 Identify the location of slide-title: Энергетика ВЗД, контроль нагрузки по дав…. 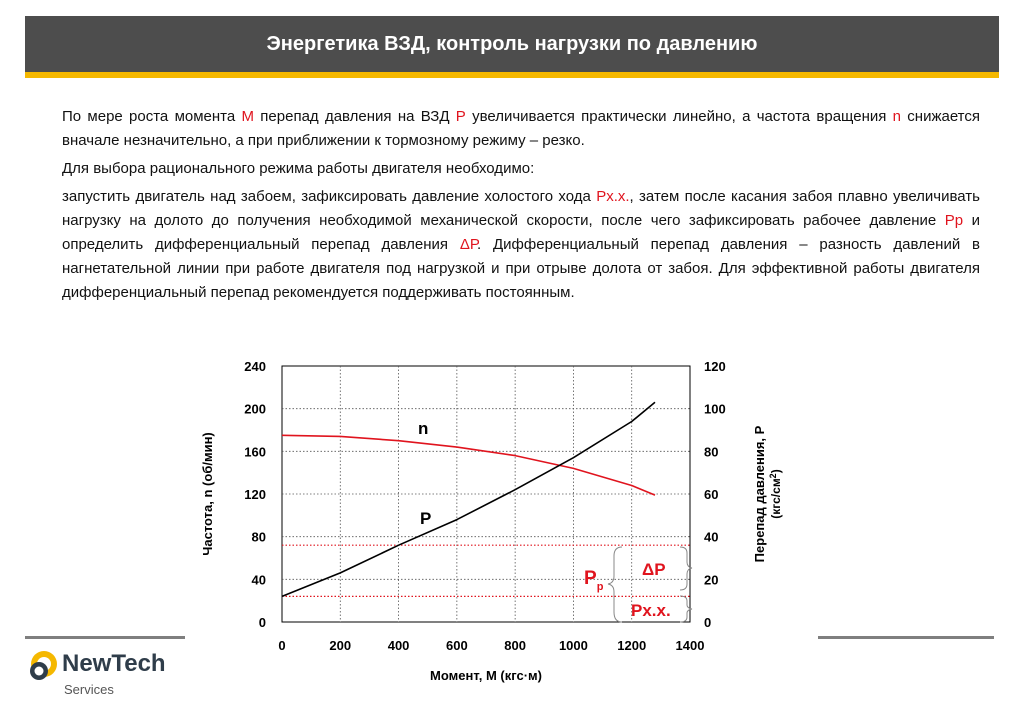
(512, 44).